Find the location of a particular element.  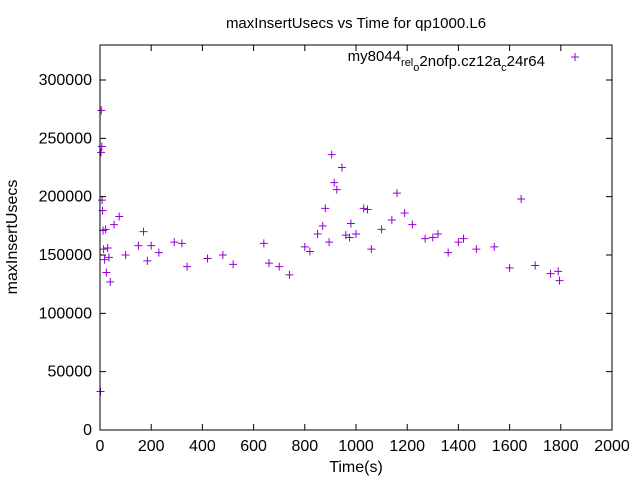

legend-series-label: my8044relo2nofp.cz12ac24r64 is located at coordinates (446, 61).